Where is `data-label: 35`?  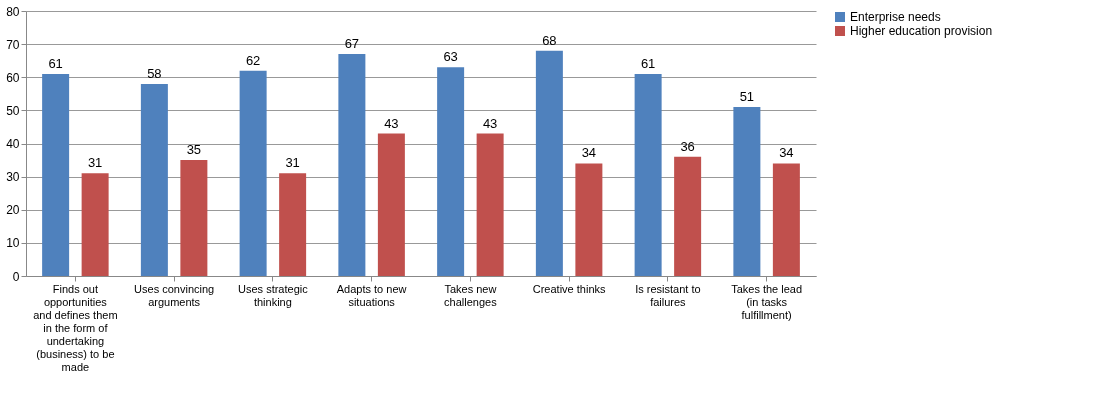
data-label: 35 is located at coordinates (194, 150).